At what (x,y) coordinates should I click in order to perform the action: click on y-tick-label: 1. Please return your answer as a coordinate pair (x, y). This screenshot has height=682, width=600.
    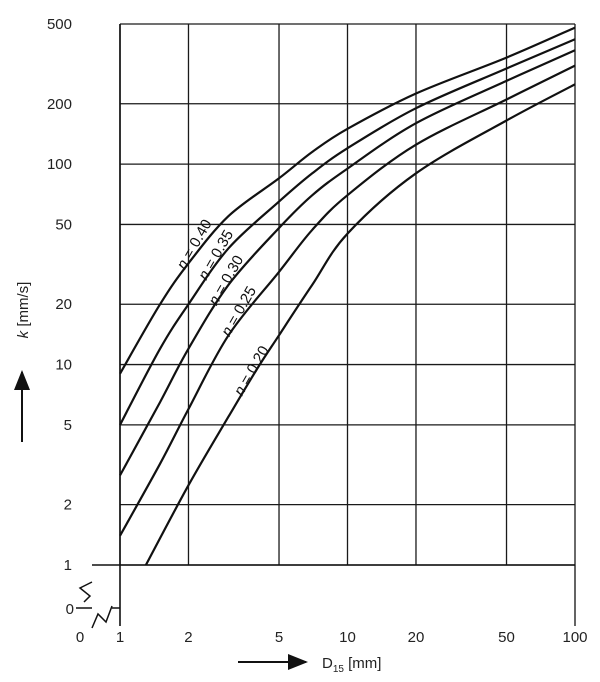
    Looking at the image, I should click on (68, 565).